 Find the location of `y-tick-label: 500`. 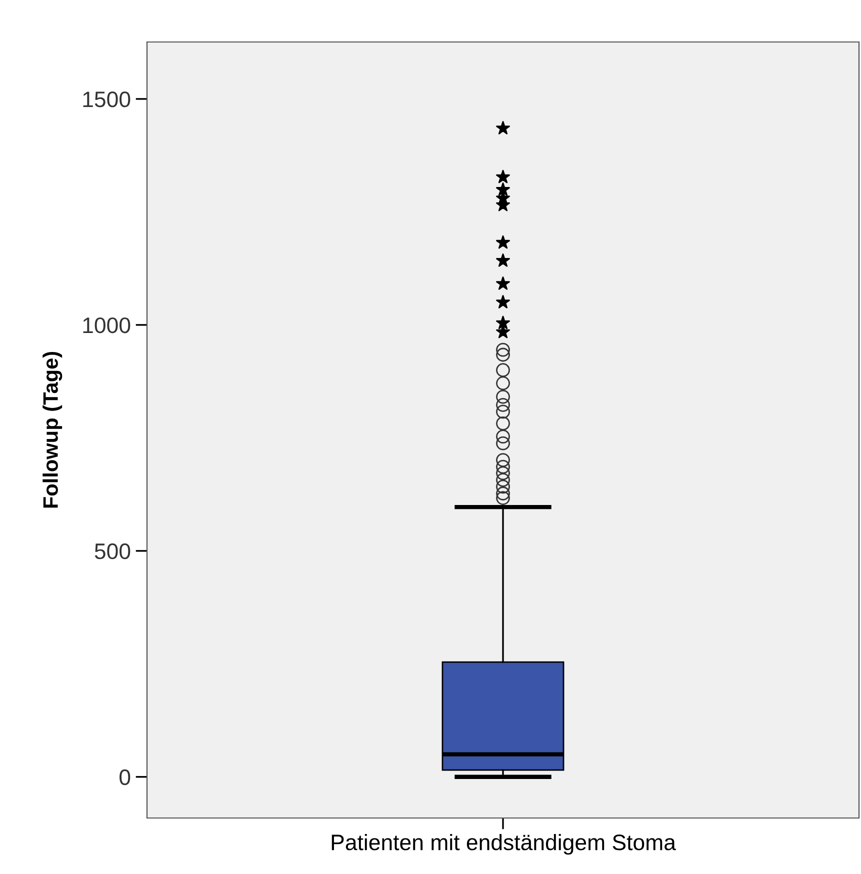

y-tick-label: 500 is located at coordinates (112, 551).